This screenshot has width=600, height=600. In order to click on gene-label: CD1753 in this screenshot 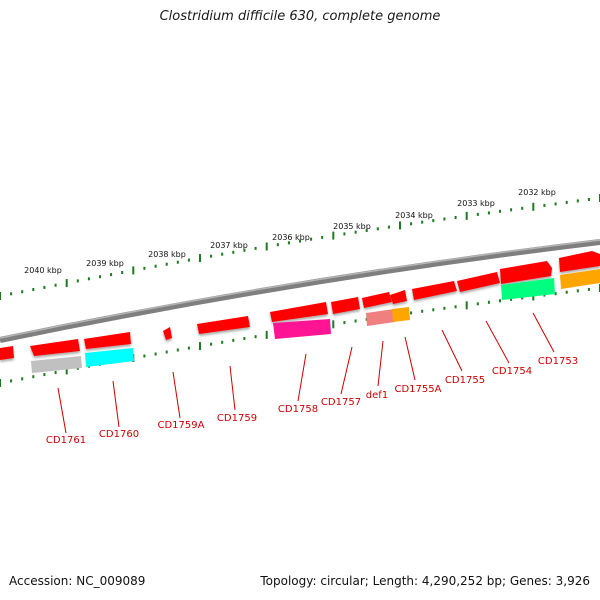, I will do `click(558, 361)`.